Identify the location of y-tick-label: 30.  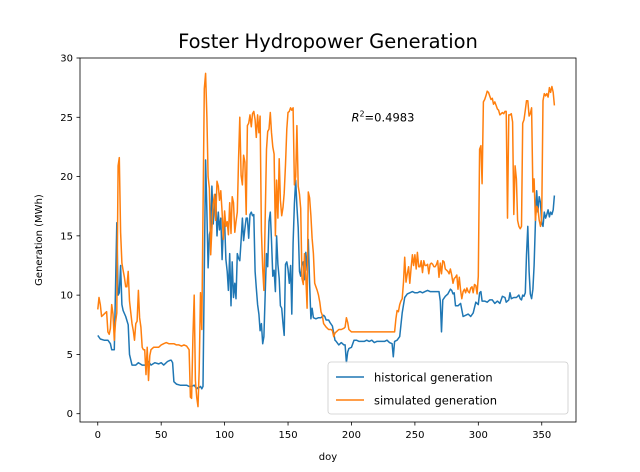
(66, 59).